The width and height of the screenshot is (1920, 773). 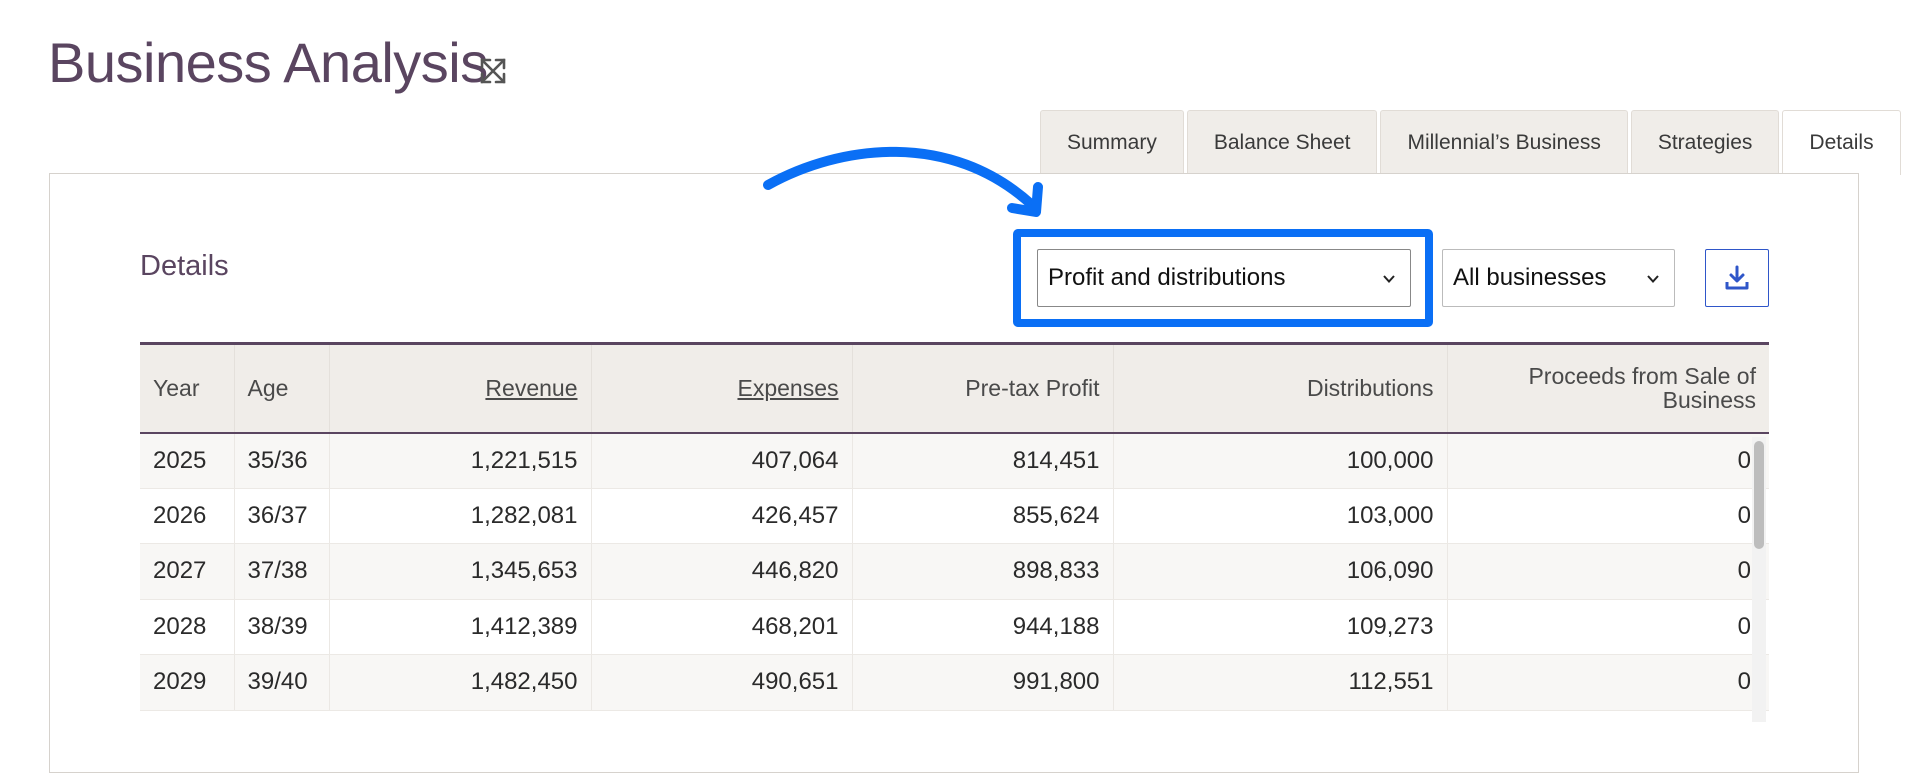 What do you see at coordinates (176, 388) in the screenshot?
I see `col-year: Year` at bounding box center [176, 388].